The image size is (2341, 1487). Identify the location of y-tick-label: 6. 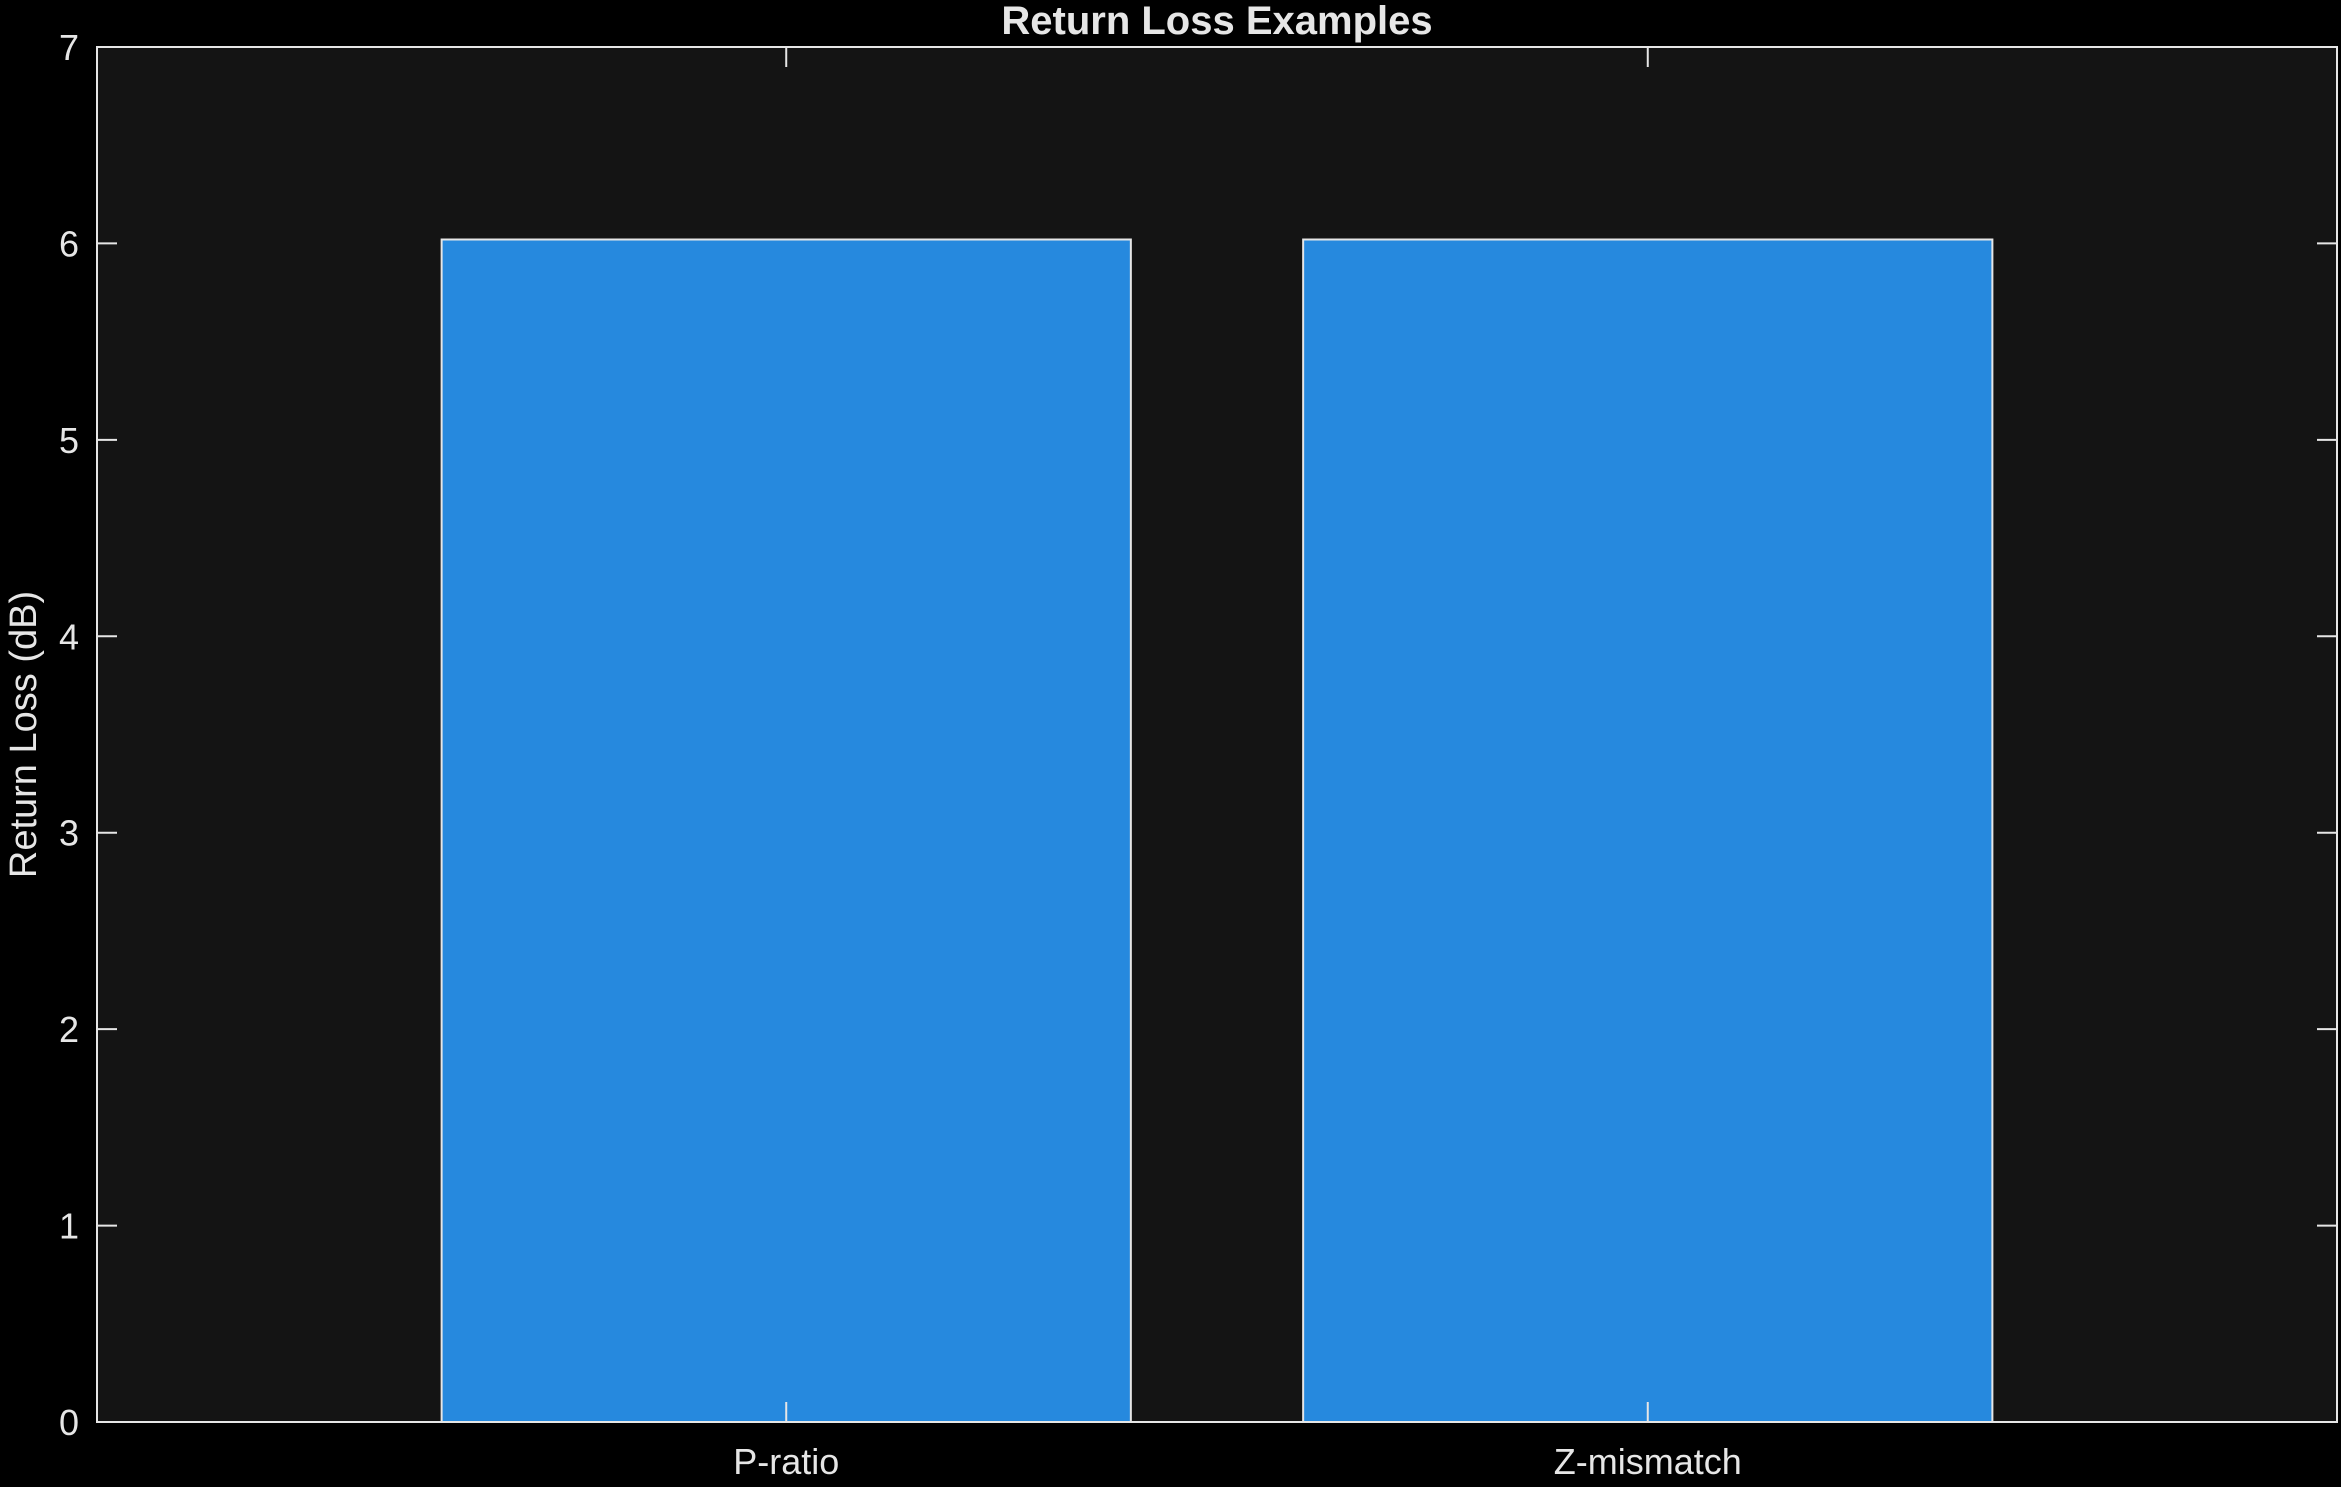
(69, 243).